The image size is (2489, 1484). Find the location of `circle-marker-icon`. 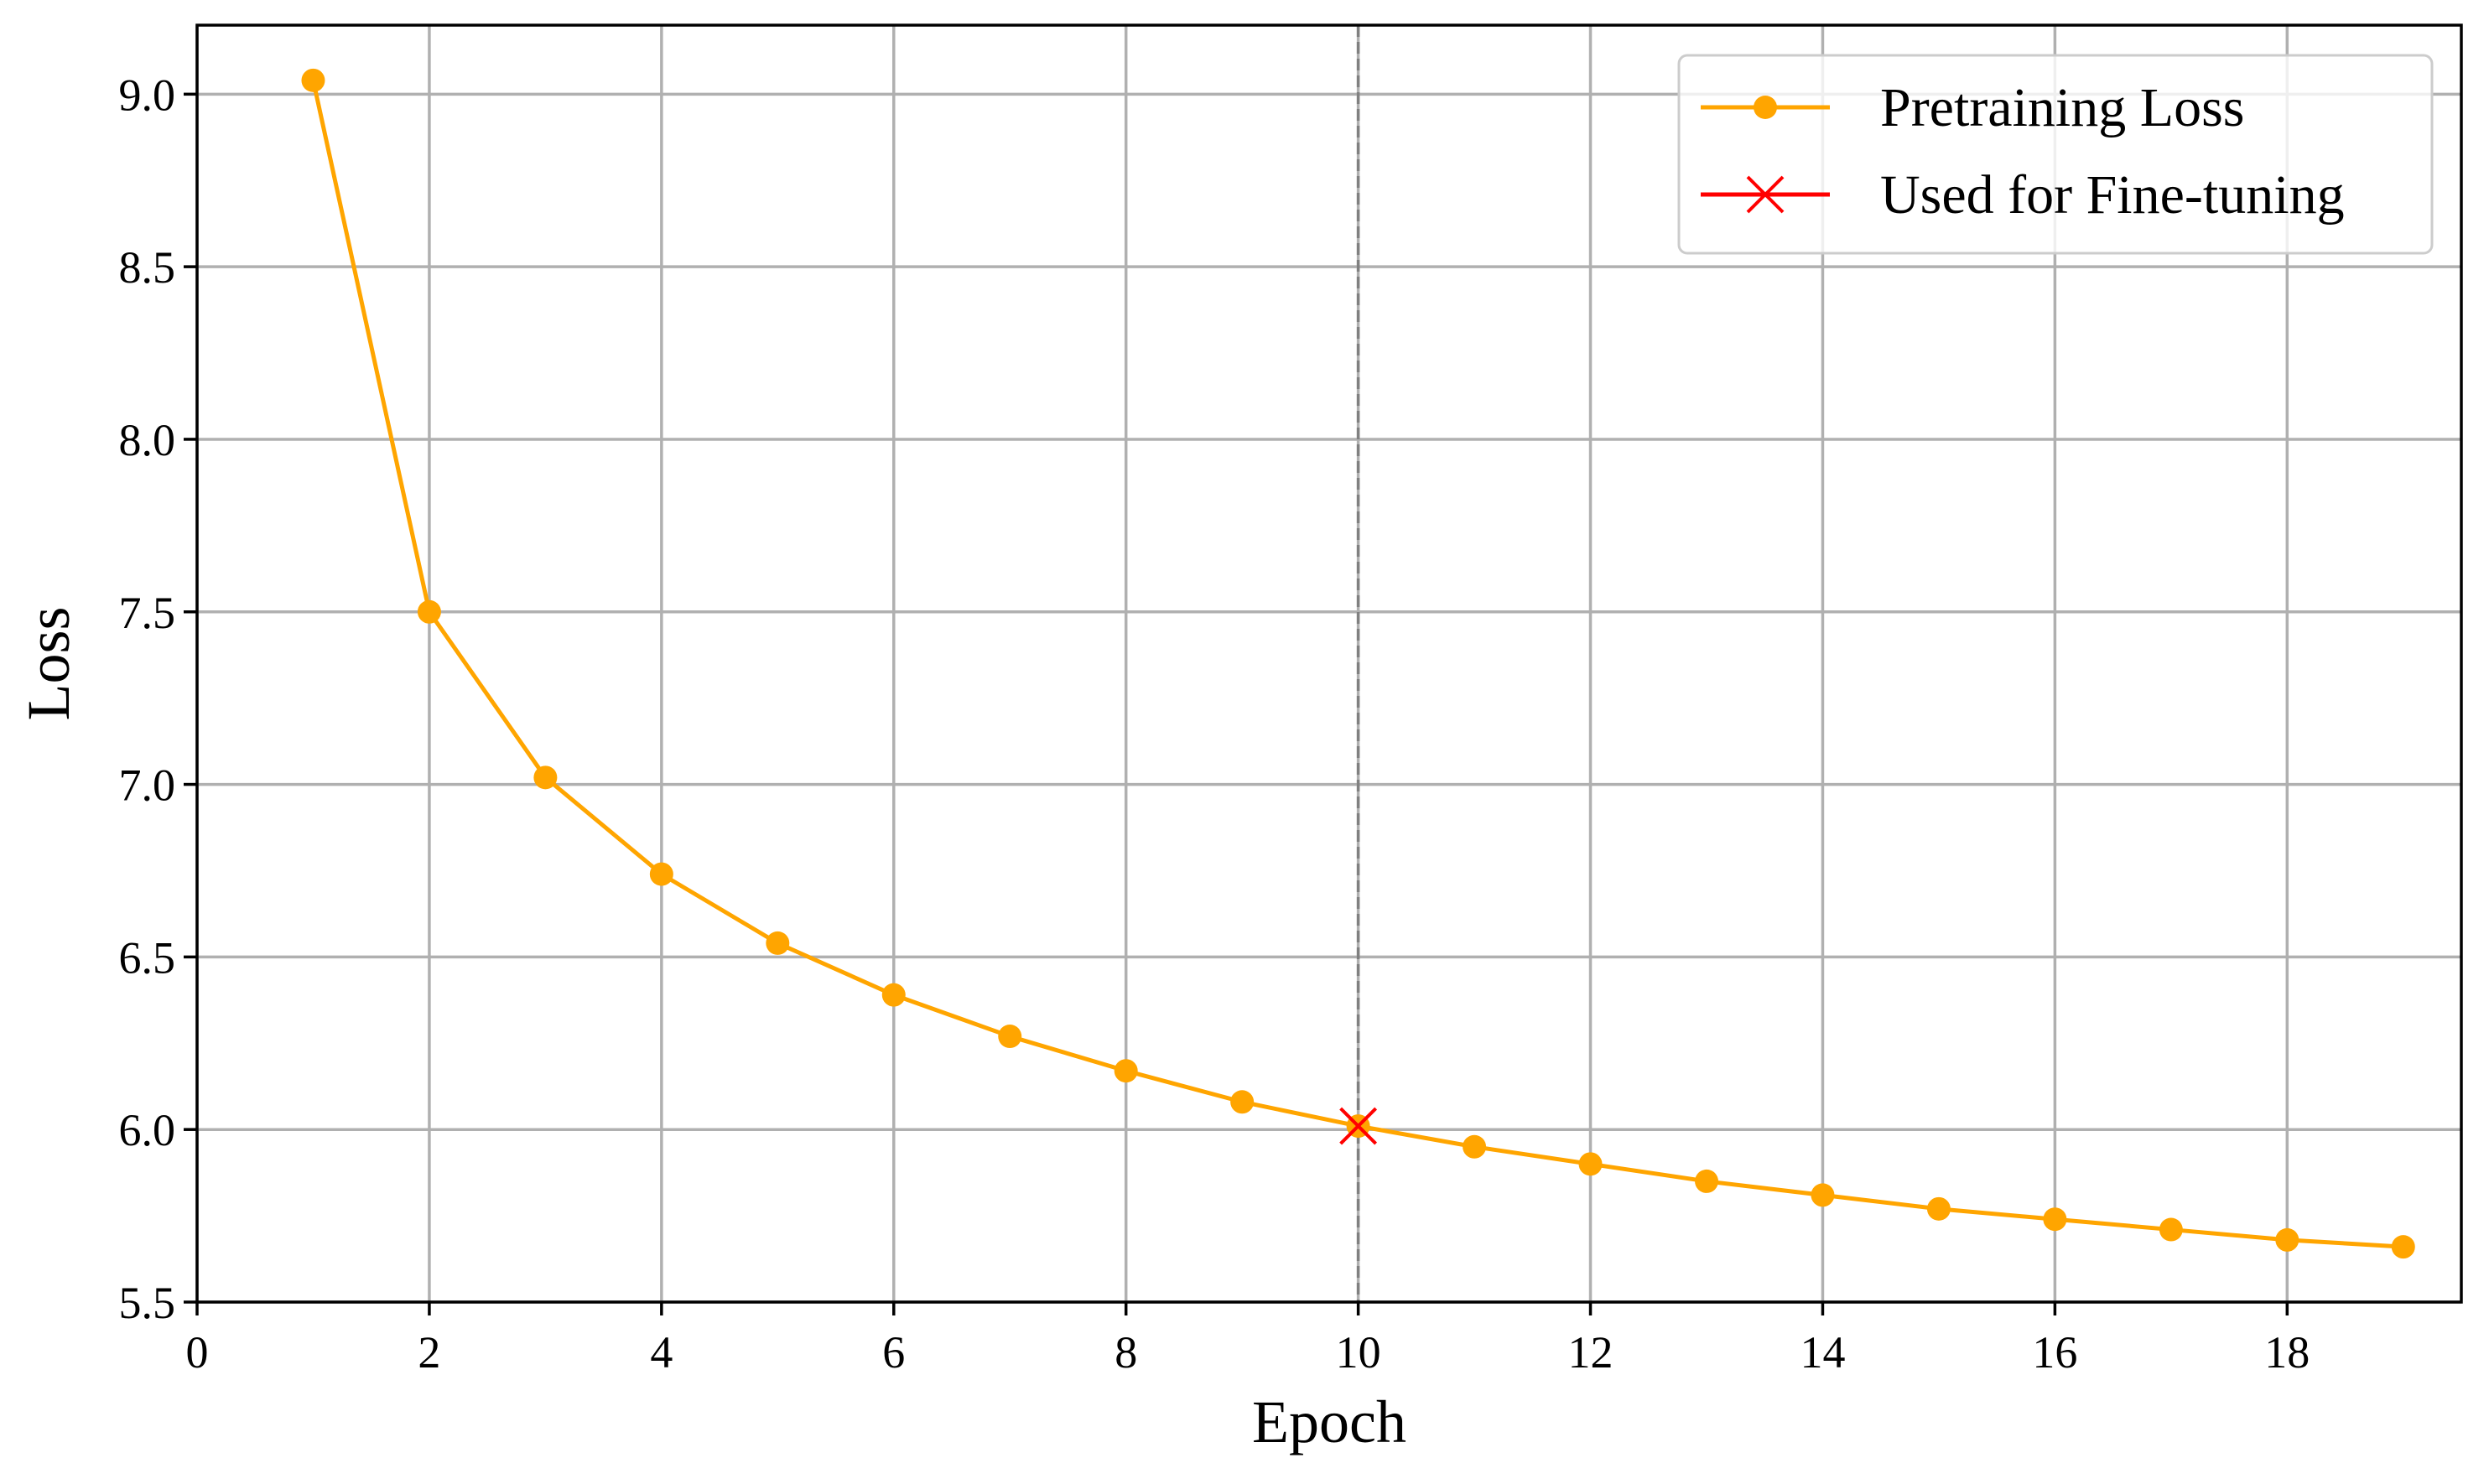

circle-marker-icon is located at coordinates (1765, 107).